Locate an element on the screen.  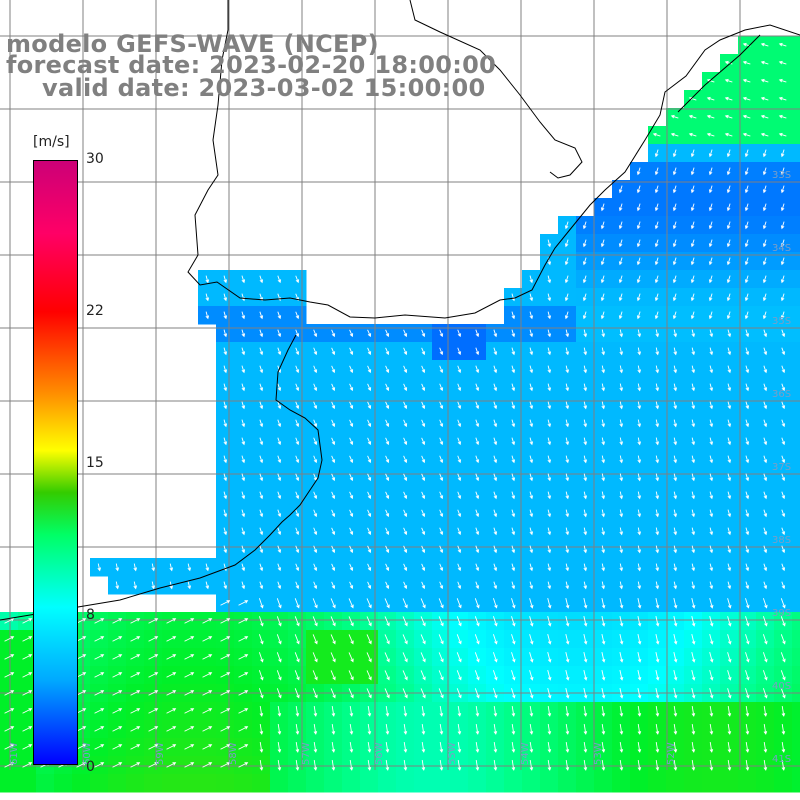
lat-label: 39S is located at coordinates (781, 613).